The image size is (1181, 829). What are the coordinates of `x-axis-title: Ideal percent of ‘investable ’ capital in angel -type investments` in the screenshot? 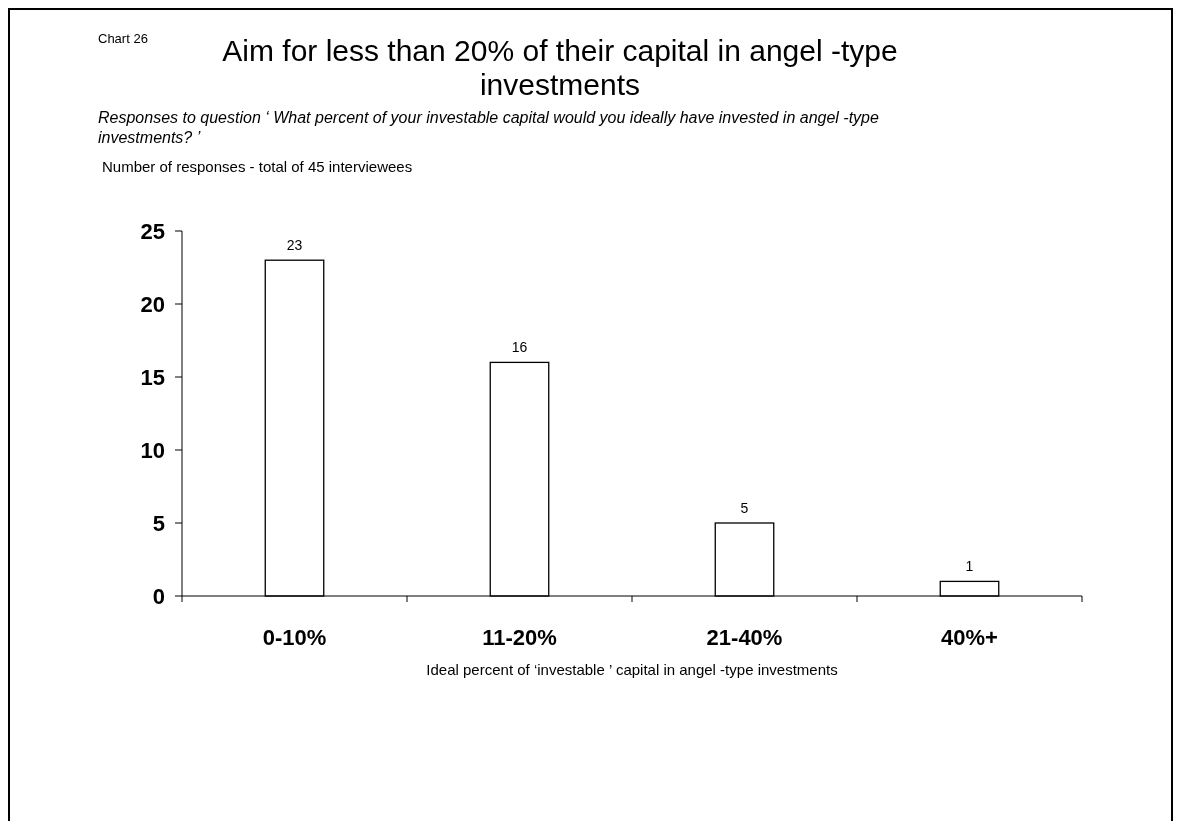 It's located at (632, 669).